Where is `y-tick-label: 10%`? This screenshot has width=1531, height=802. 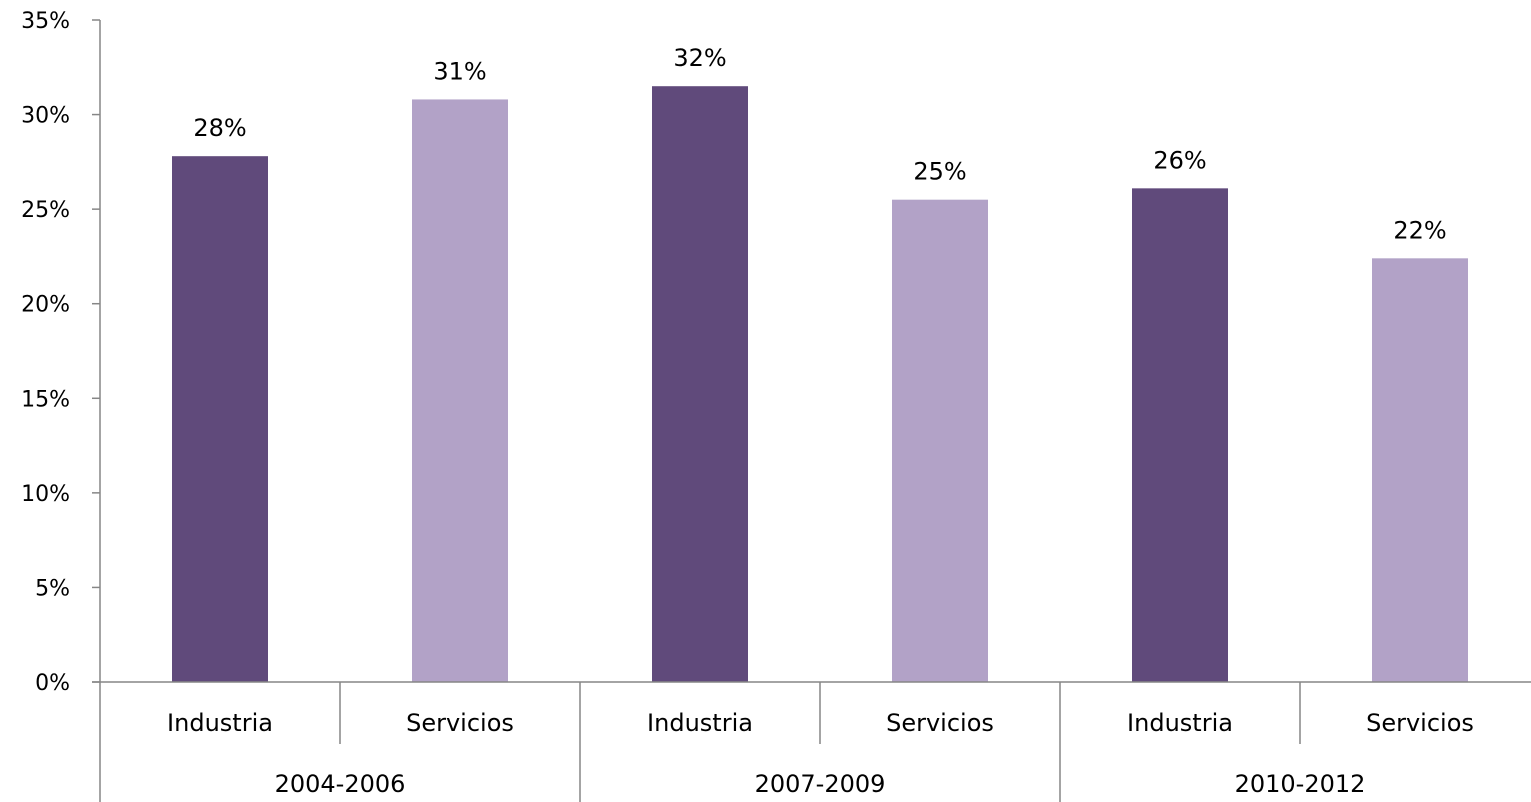
y-tick-label: 10% is located at coordinates (45, 494).